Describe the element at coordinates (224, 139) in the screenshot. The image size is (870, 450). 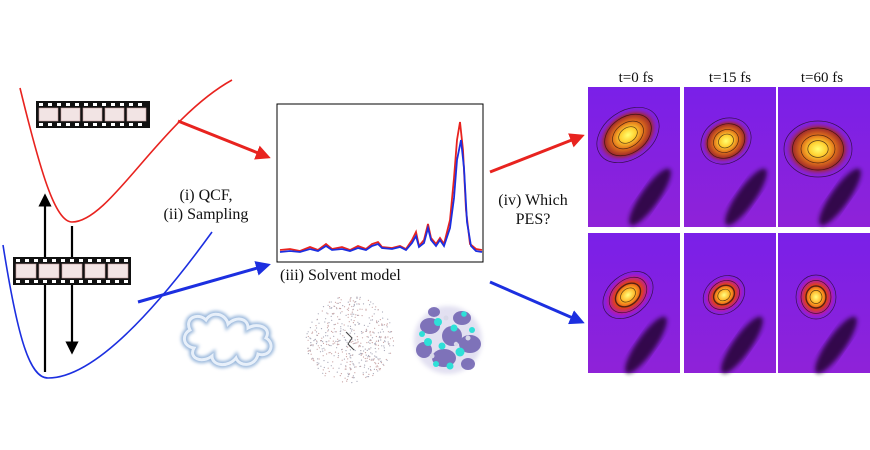
I see `red-arrow-to-spectrum` at that location.